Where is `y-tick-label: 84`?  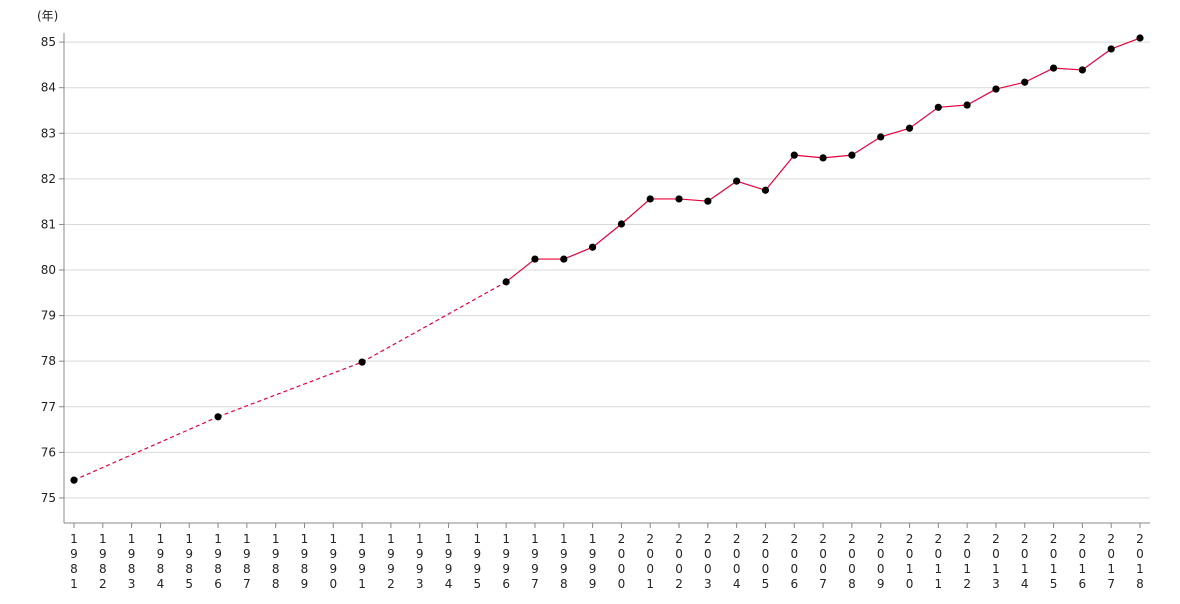 y-tick-label: 84 is located at coordinates (48, 88).